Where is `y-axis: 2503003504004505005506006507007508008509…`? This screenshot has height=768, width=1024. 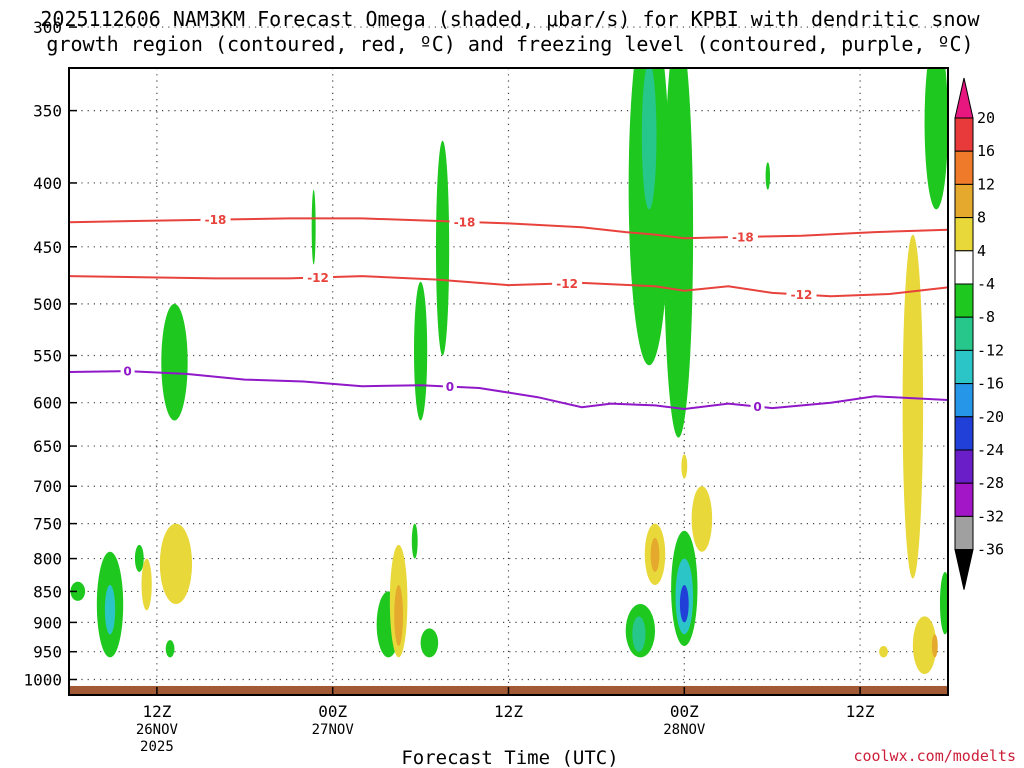
y-axis: 2503003504004505005506006507007508008509… is located at coordinates (50, 354).